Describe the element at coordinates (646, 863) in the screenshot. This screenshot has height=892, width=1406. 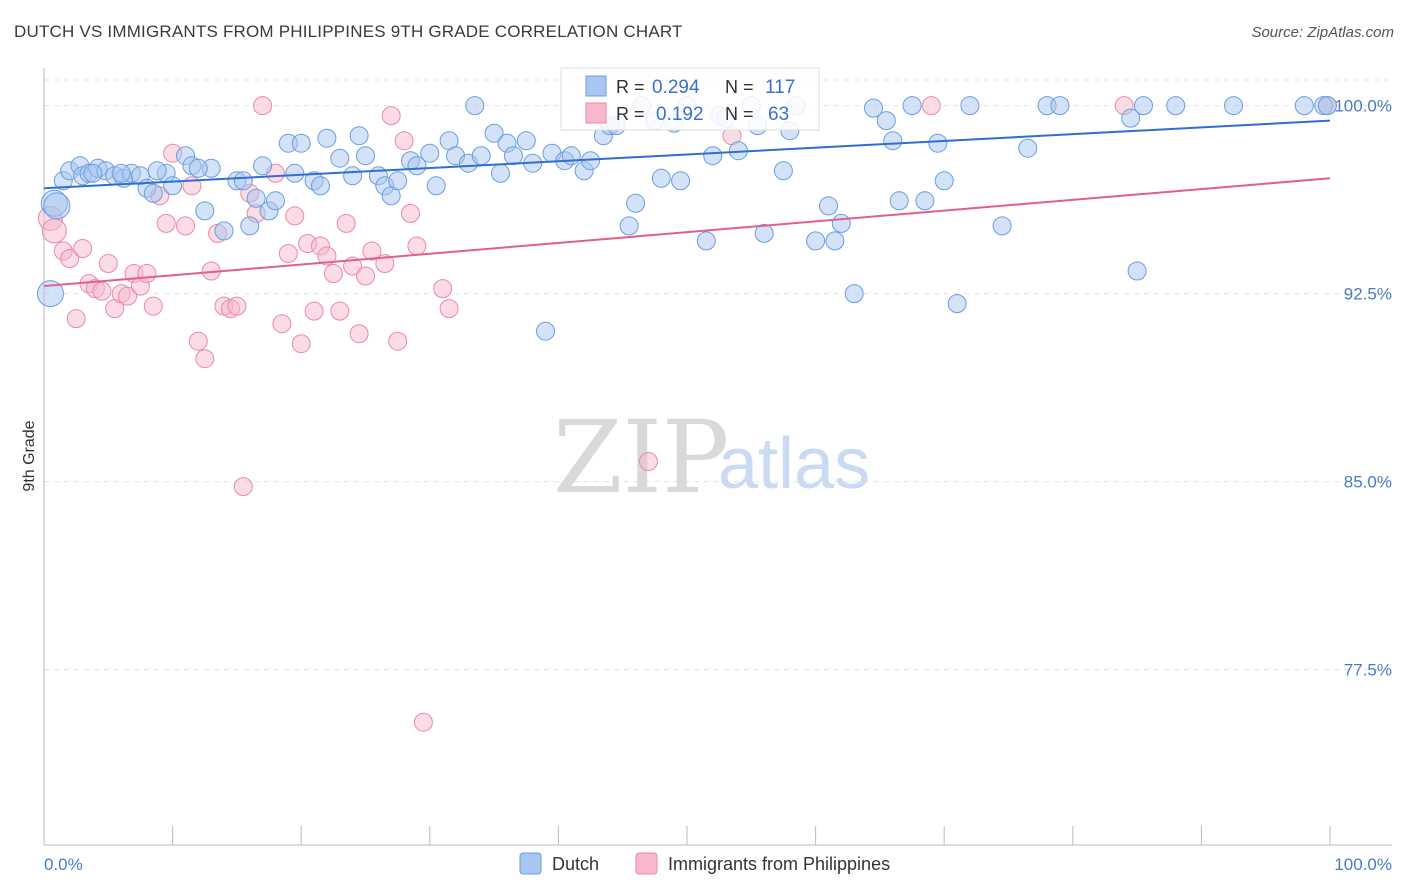
I see `legend-swatch-philippines` at that location.